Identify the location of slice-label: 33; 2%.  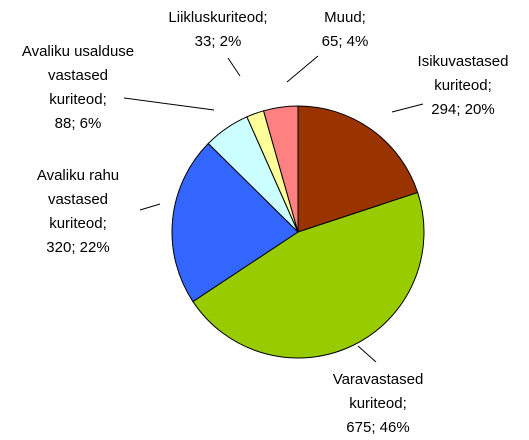
(218, 41).